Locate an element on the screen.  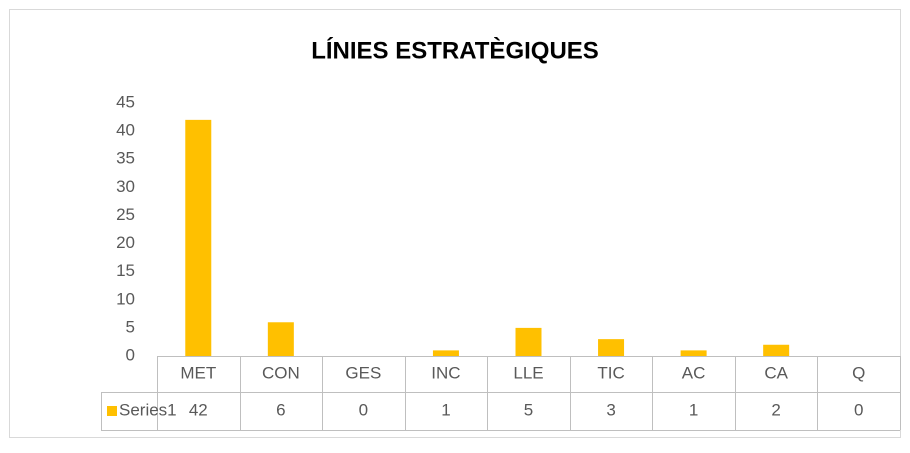
y-tick-label: 15 is located at coordinates (125, 270).